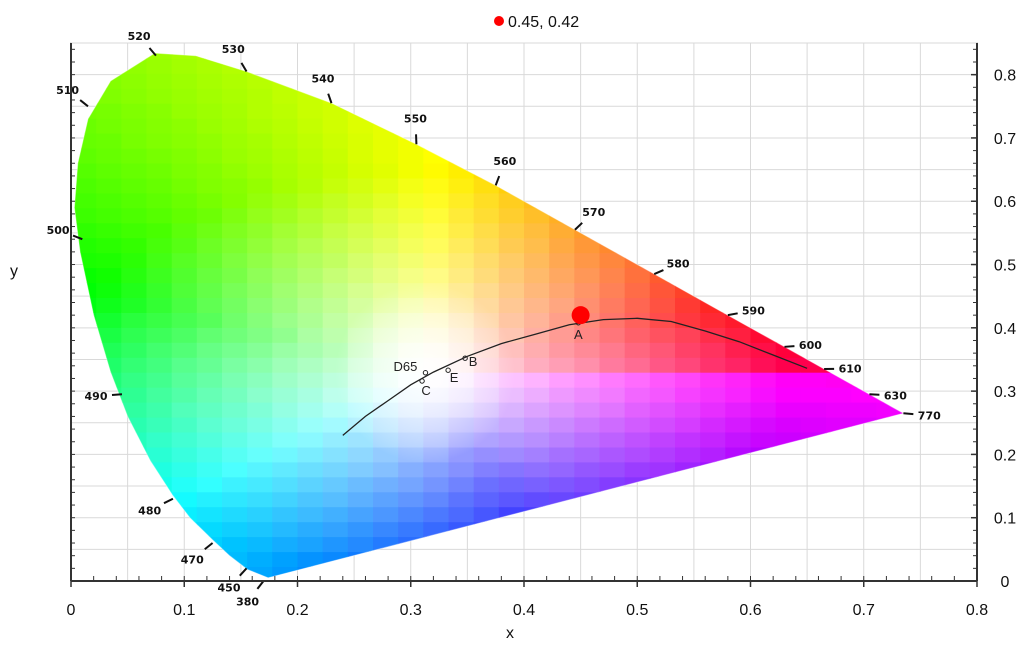  I want to click on wavelength-label: 630, so click(895, 396).